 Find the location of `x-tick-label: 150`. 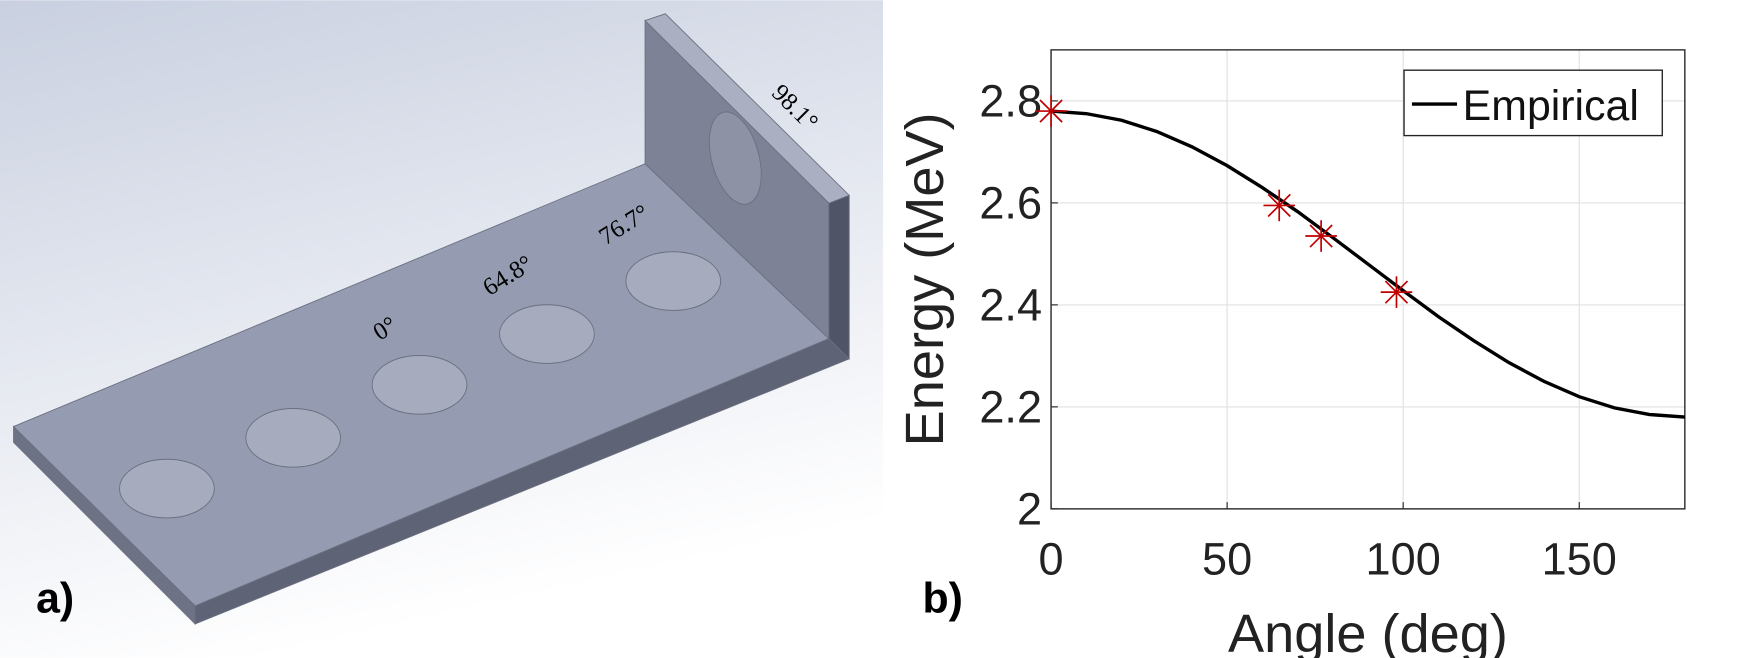

x-tick-label: 150 is located at coordinates (1579, 558).